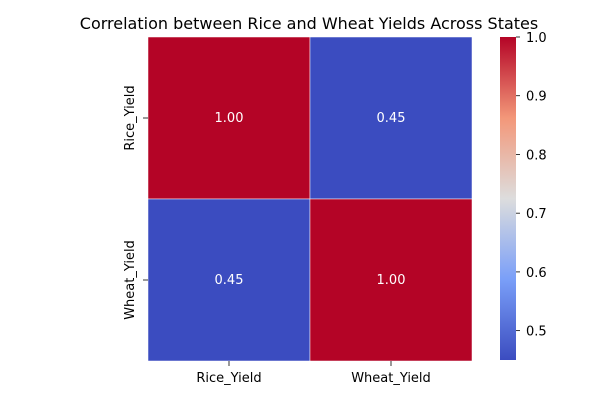  What do you see at coordinates (228, 378) in the screenshot?
I see `x-tick-label: Rice_Yield` at bounding box center [228, 378].